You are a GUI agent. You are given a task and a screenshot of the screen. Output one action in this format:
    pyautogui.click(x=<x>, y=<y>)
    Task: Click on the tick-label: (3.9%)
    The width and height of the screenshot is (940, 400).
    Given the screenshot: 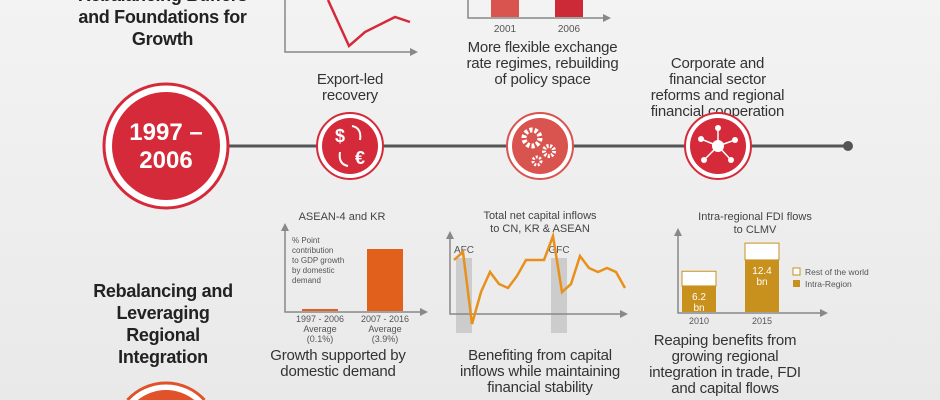 What is the action you would take?
    pyautogui.click(x=385, y=339)
    